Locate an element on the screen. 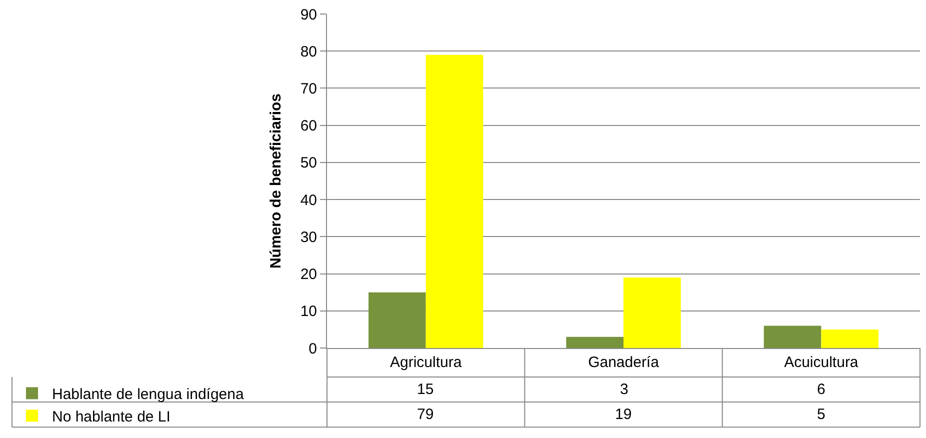 The width and height of the screenshot is (926, 438). y-tick-label: 70 is located at coordinates (308, 89).